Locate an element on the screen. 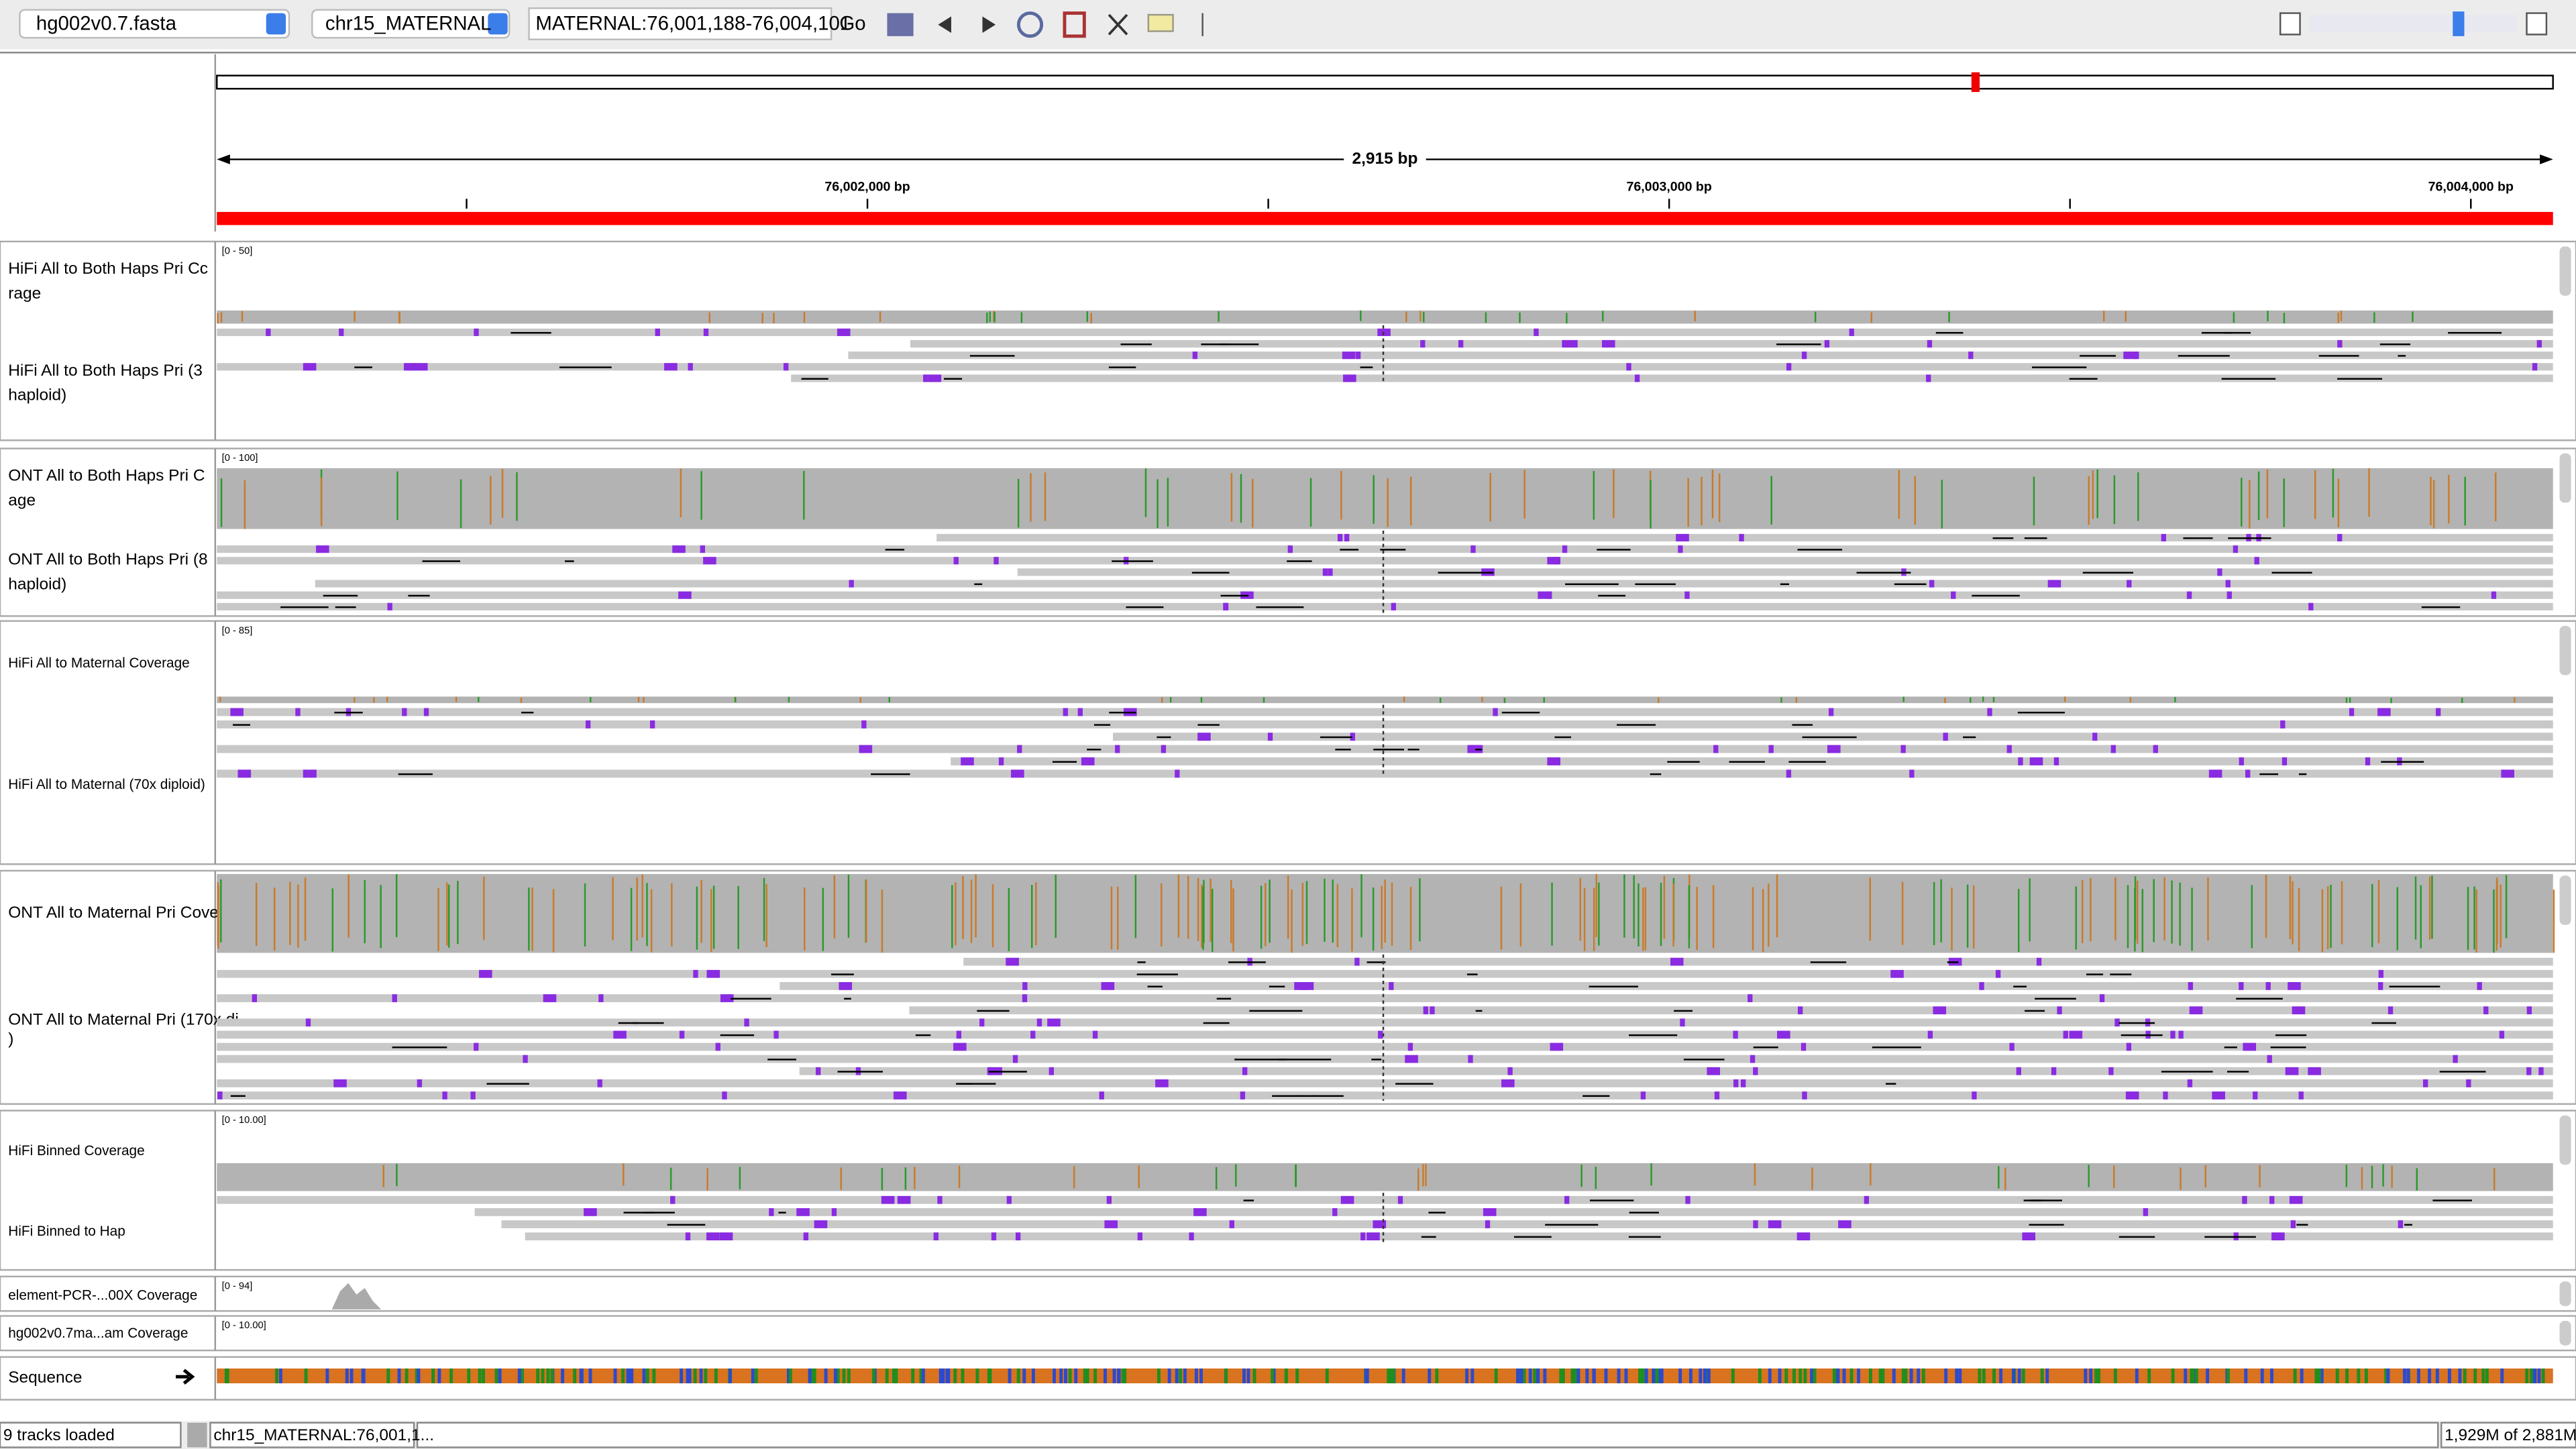 Image resolution: width=2576 pixels, height=1449 pixels. forward-button is located at coordinates (989, 24).